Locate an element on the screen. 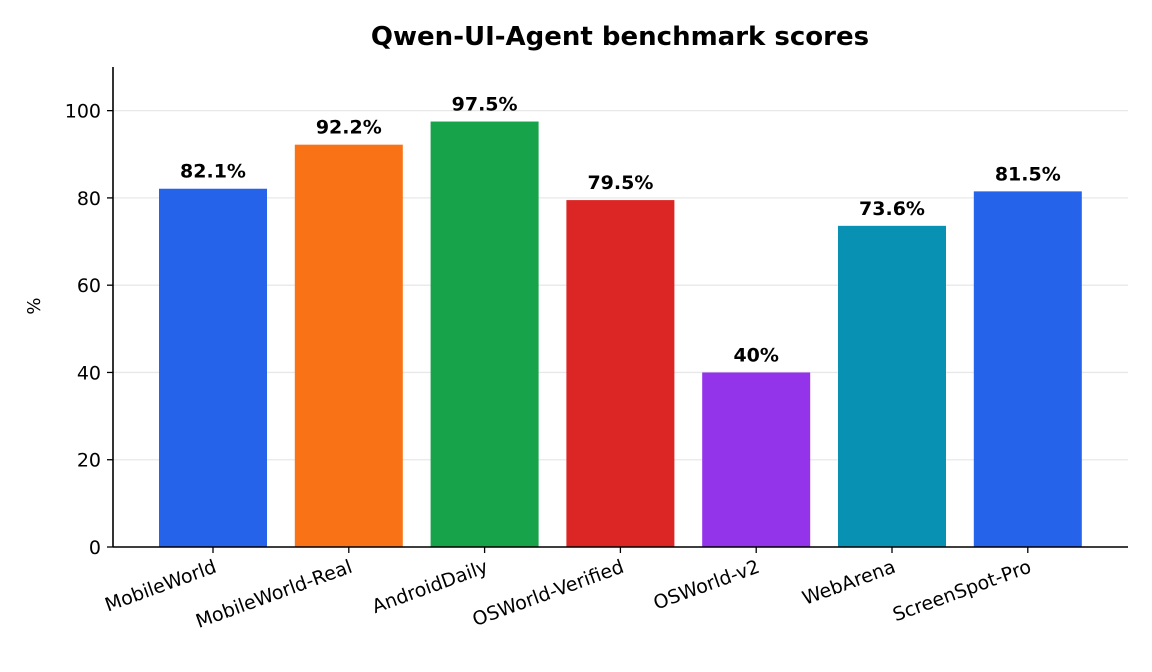  x-tick-label: ScreenSpot-Pro is located at coordinates (962, 591).